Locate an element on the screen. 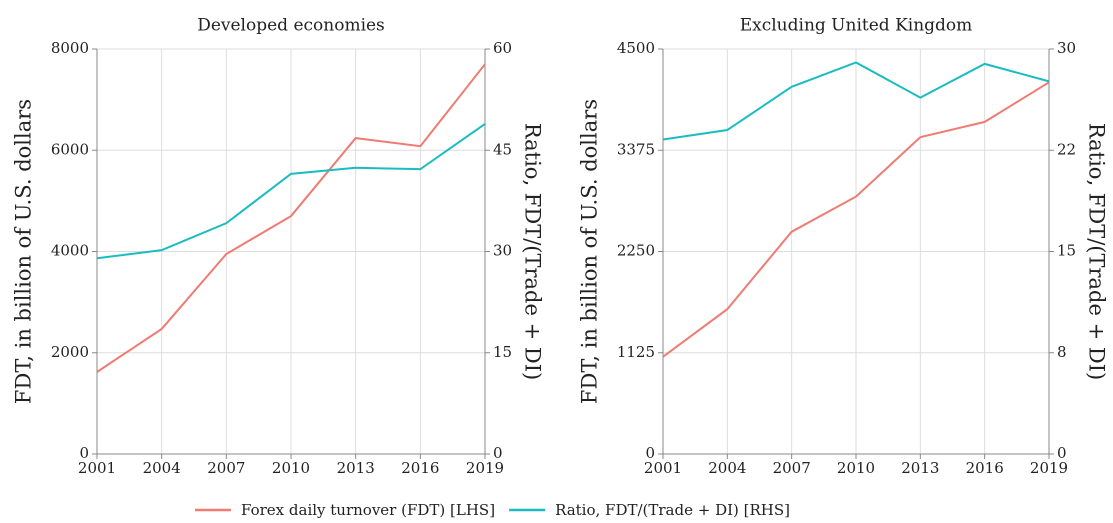 This screenshot has width=1113, height=523. y-tick-label: 6000 is located at coordinates (70, 149).